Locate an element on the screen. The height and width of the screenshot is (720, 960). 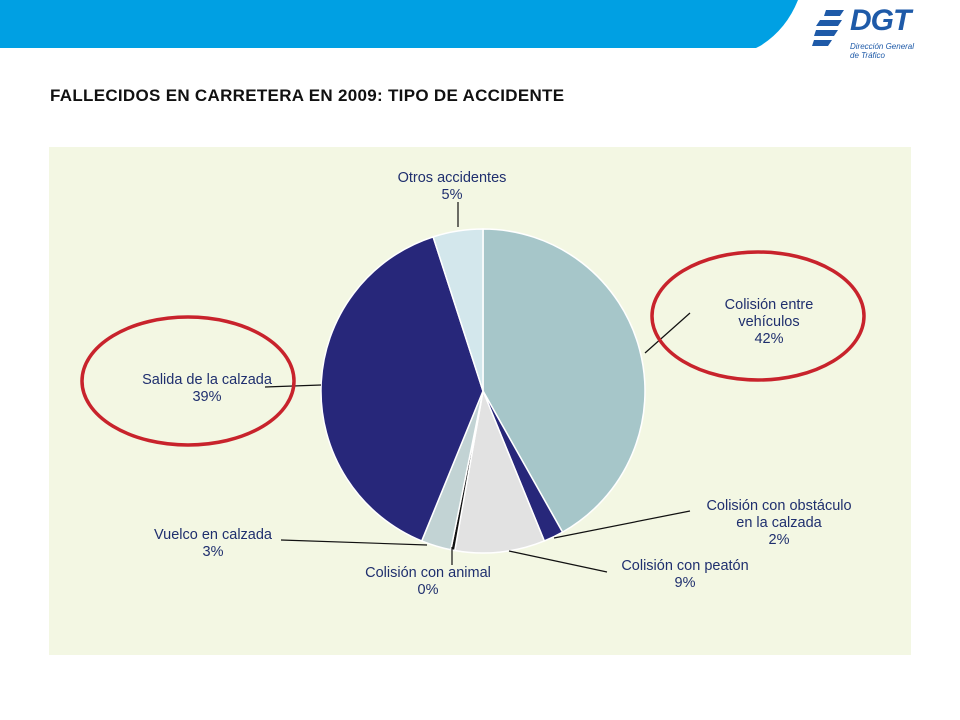
slice-label-salida-calzada: Salida de la calzada 39% is located at coordinates (207, 389).